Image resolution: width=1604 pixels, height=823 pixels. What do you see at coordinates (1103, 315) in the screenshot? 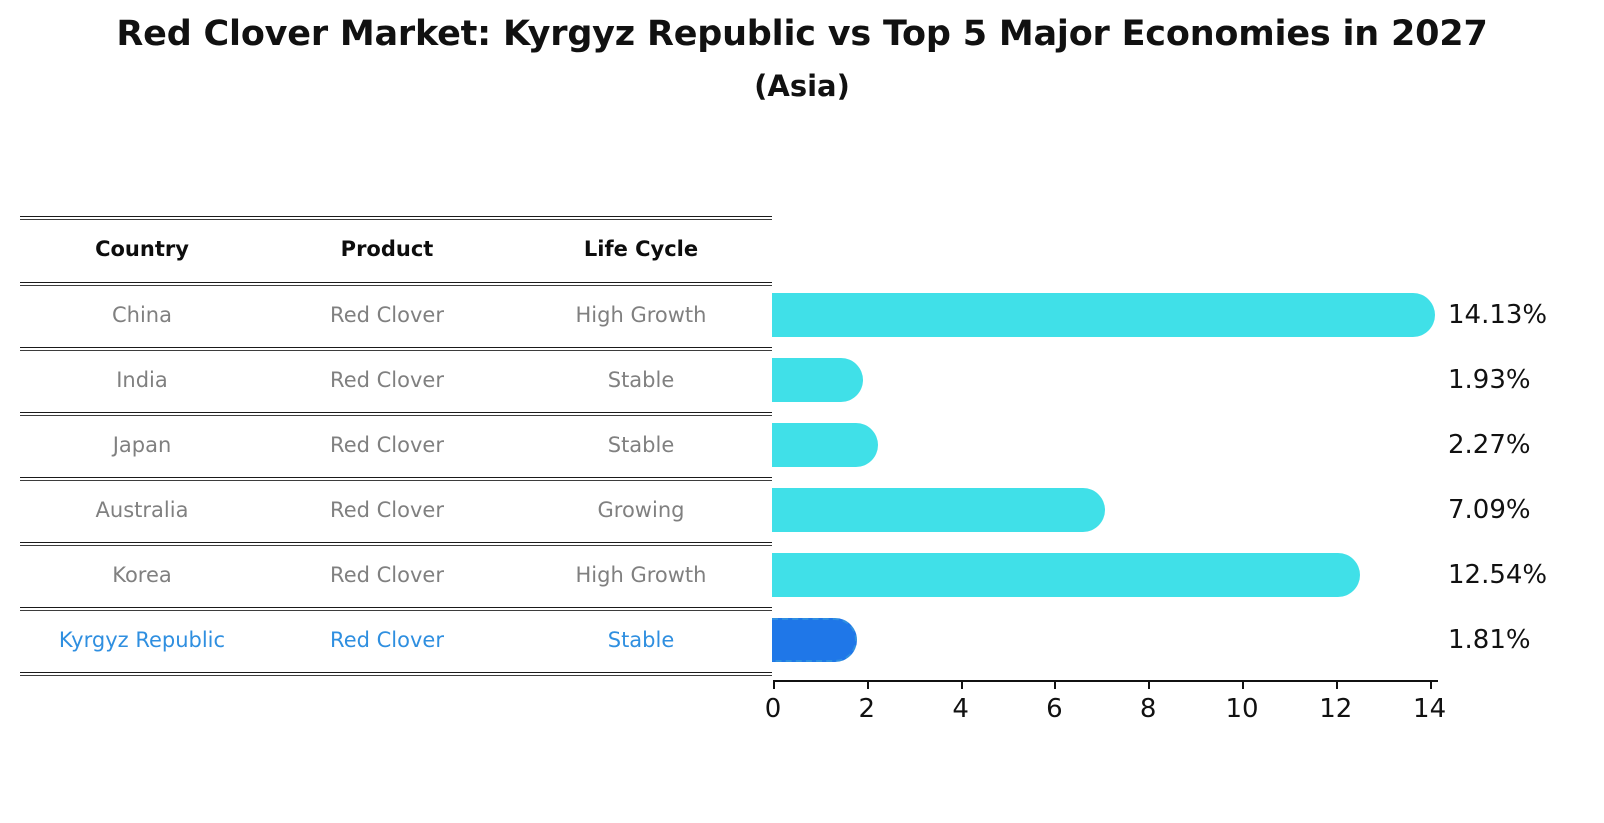
I see `bar-china` at bounding box center [1103, 315].